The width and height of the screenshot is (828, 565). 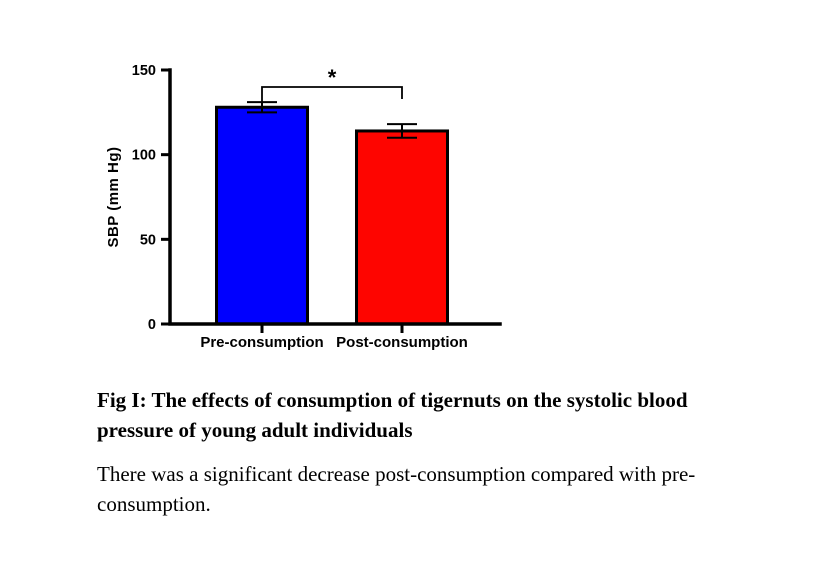 I want to click on y-axis-tick-label: 50, so click(x=148, y=240).